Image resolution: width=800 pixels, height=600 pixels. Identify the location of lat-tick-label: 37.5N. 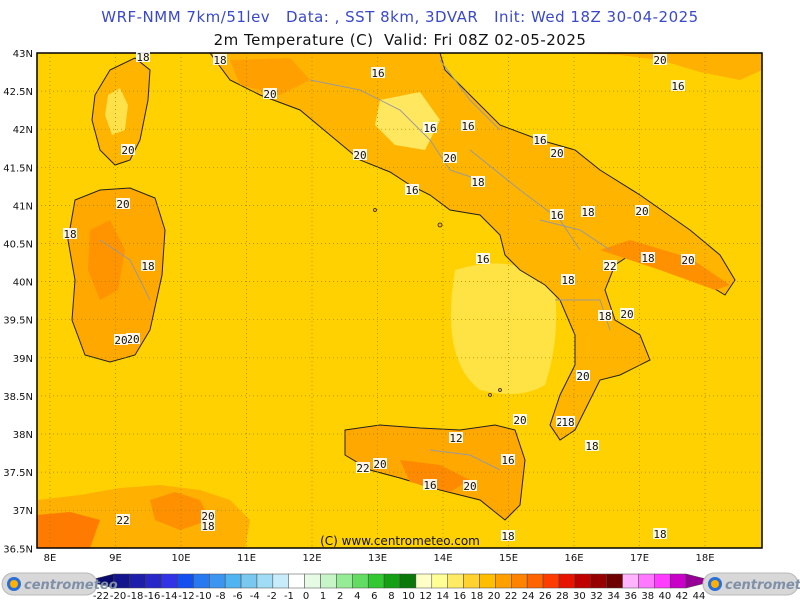
(18, 473).